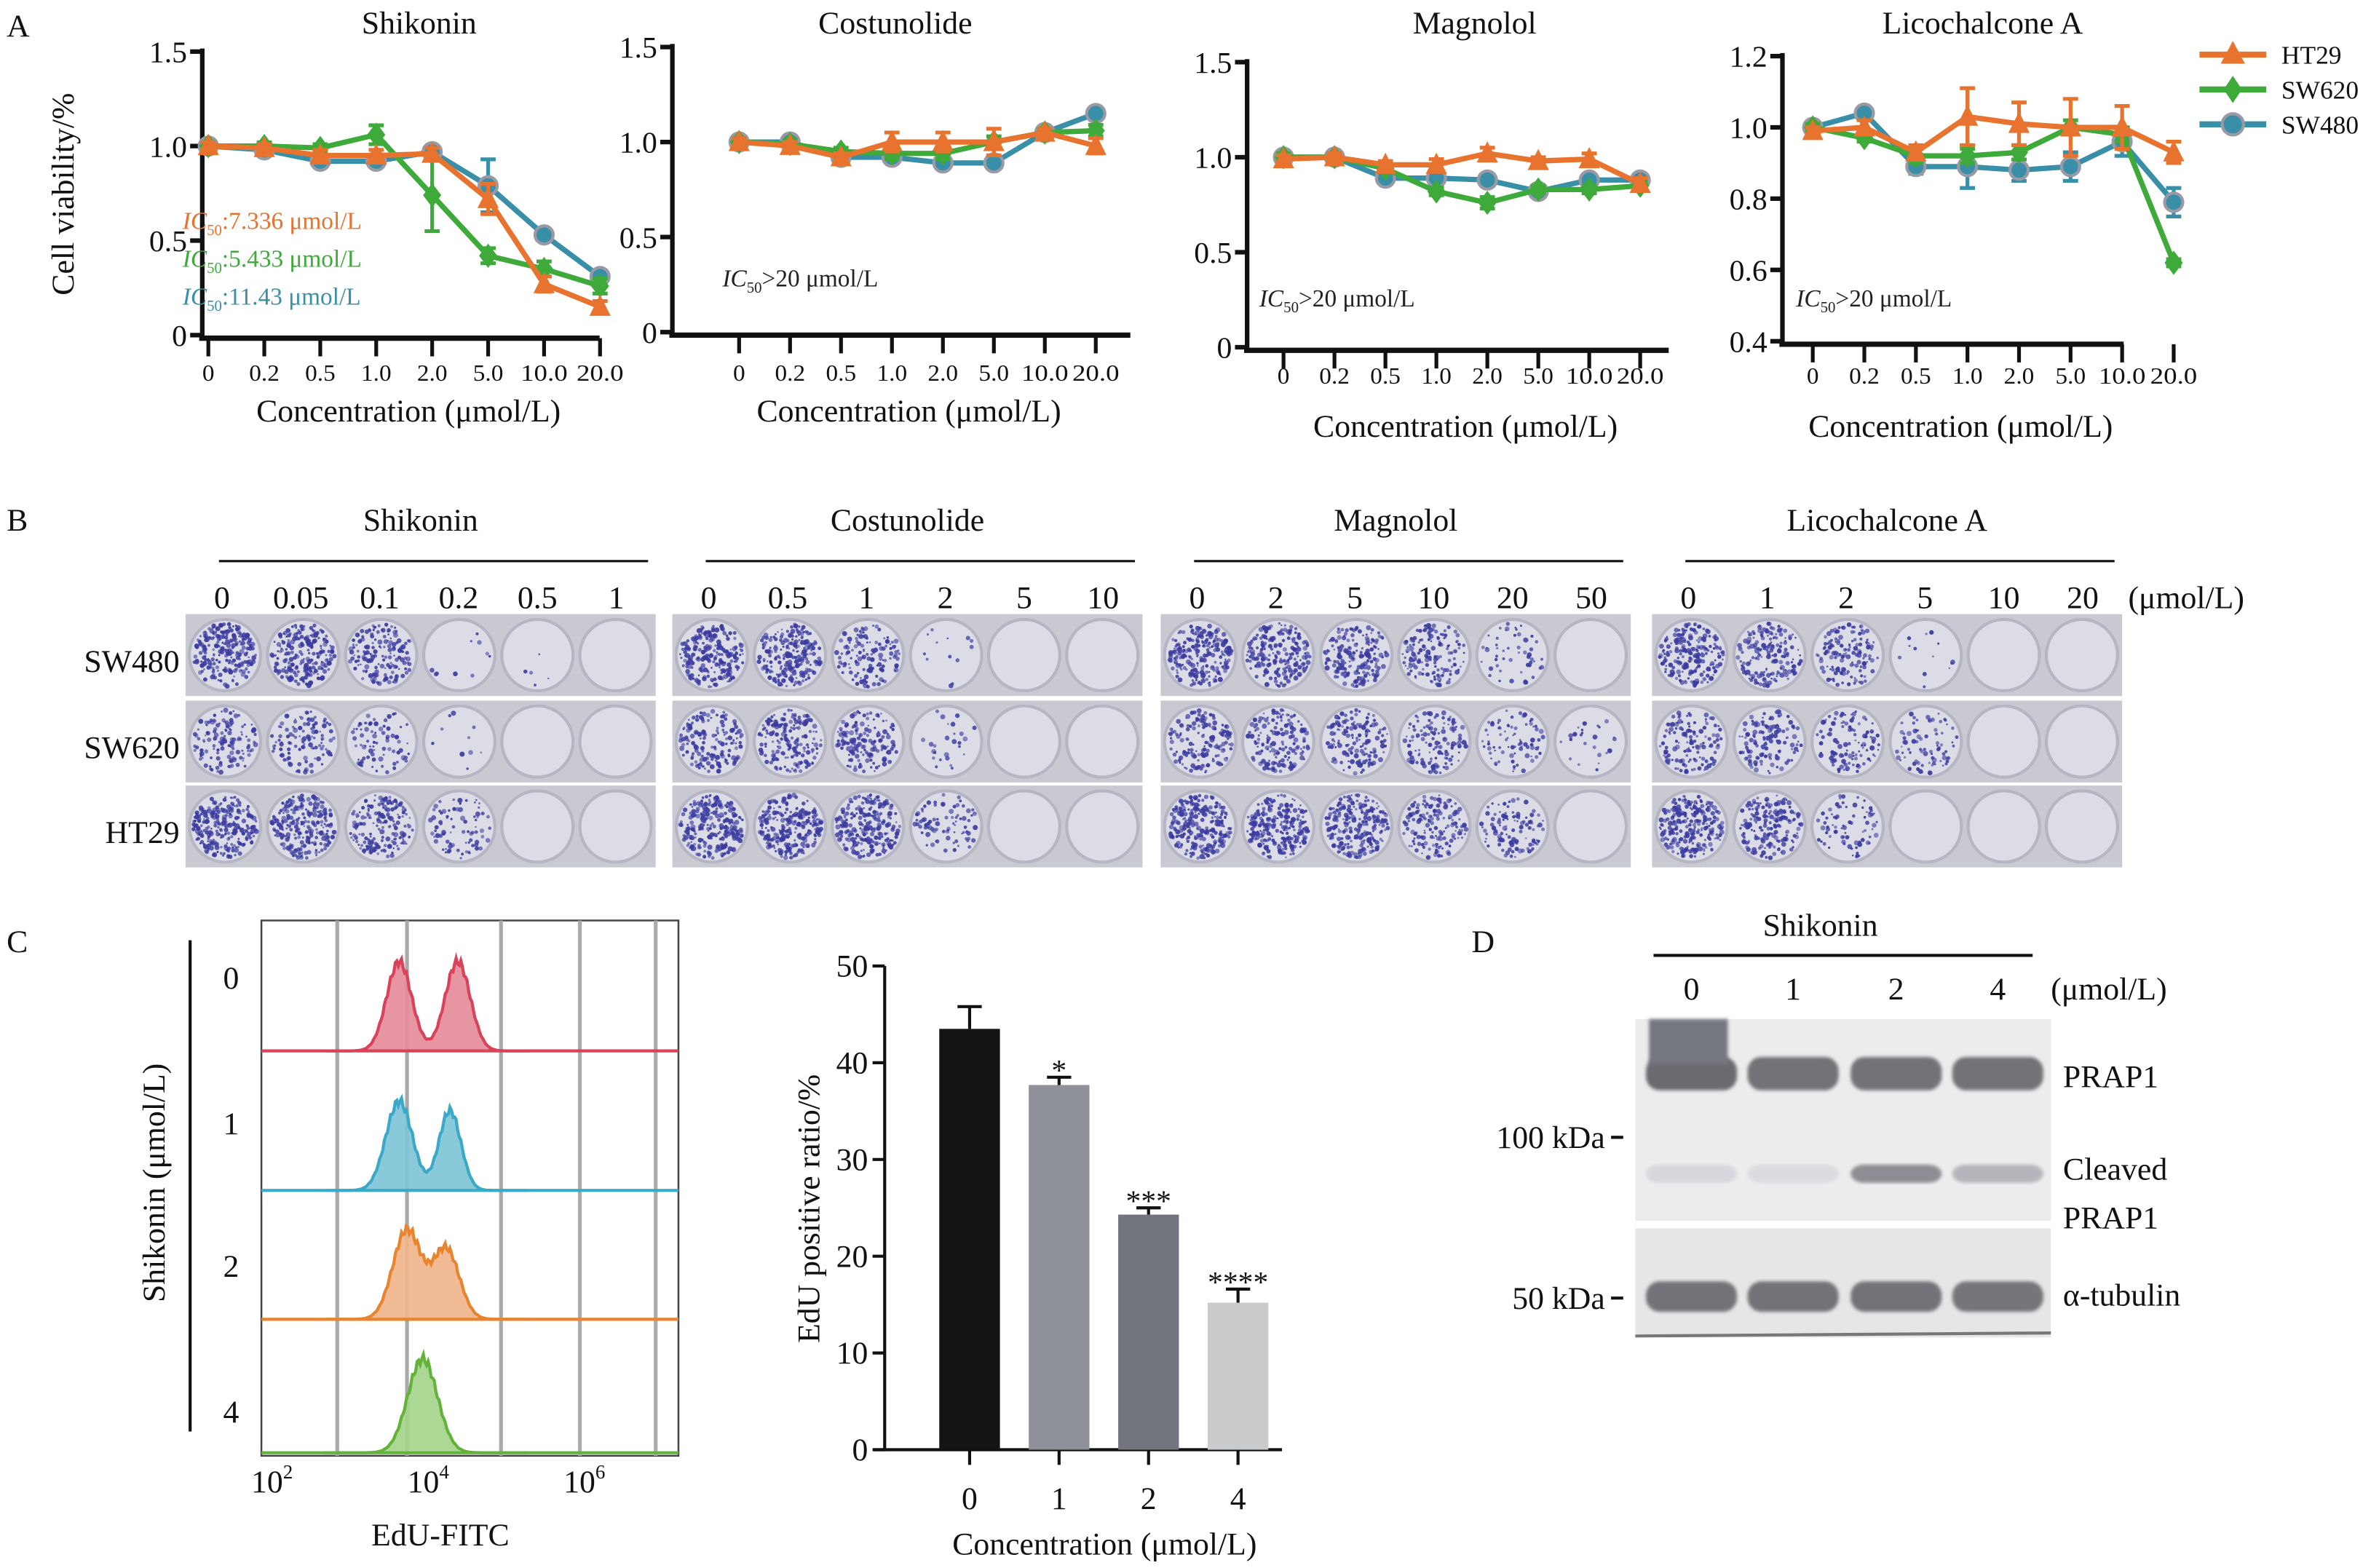  What do you see at coordinates (820, 280) in the screenshot?
I see `ic50-value: >20 μmol/L` at bounding box center [820, 280].